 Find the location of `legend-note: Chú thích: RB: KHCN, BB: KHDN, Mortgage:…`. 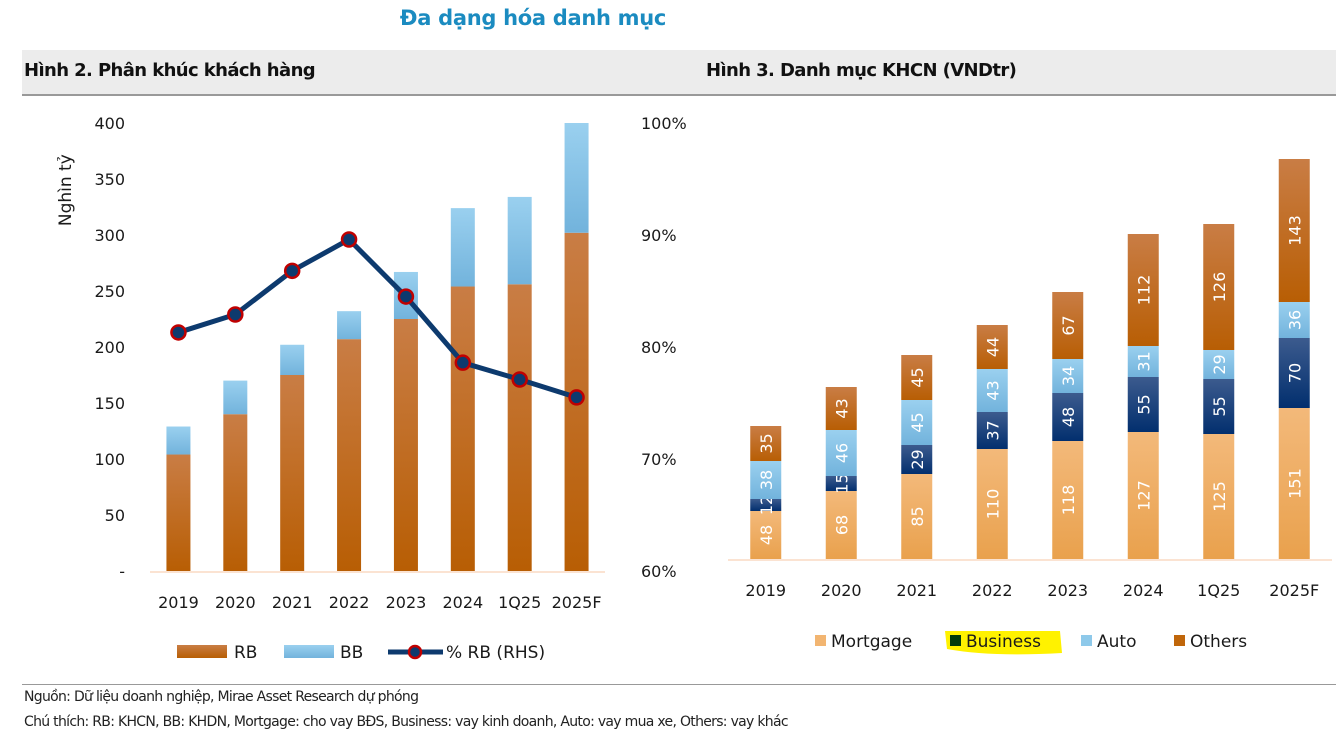

legend-note: Chú thích: RB: KHCN, BB: KHDN, Mortgage:… is located at coordinates (406, 722).